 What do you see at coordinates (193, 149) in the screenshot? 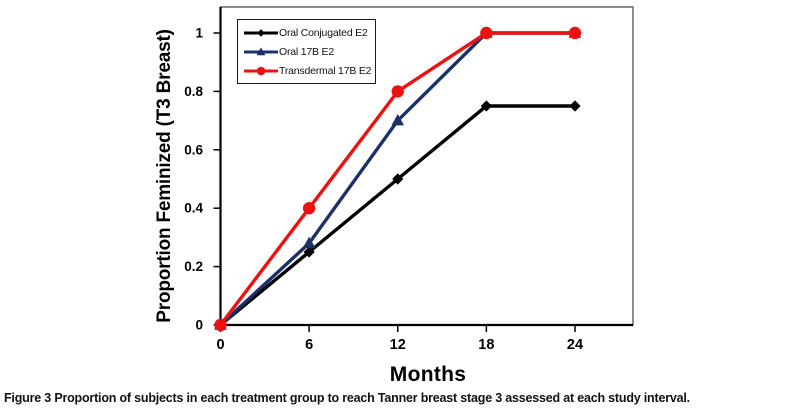
I see `y-tick-label: 0.6` at bounding box center [193, 149].